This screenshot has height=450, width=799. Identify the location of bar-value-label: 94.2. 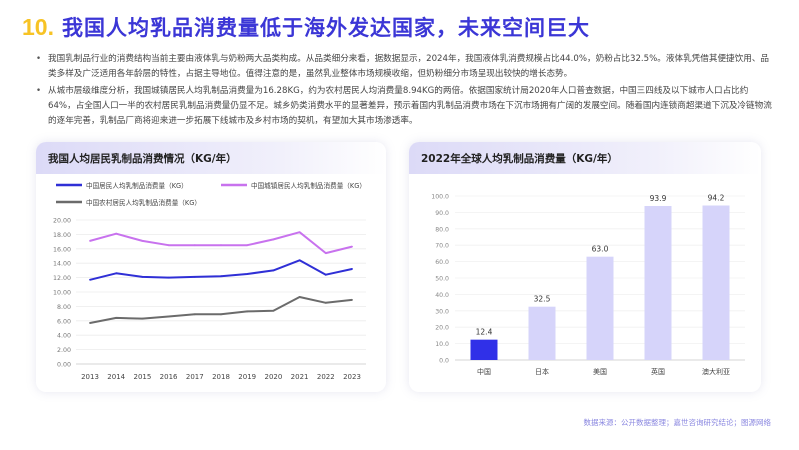
(716, 198).